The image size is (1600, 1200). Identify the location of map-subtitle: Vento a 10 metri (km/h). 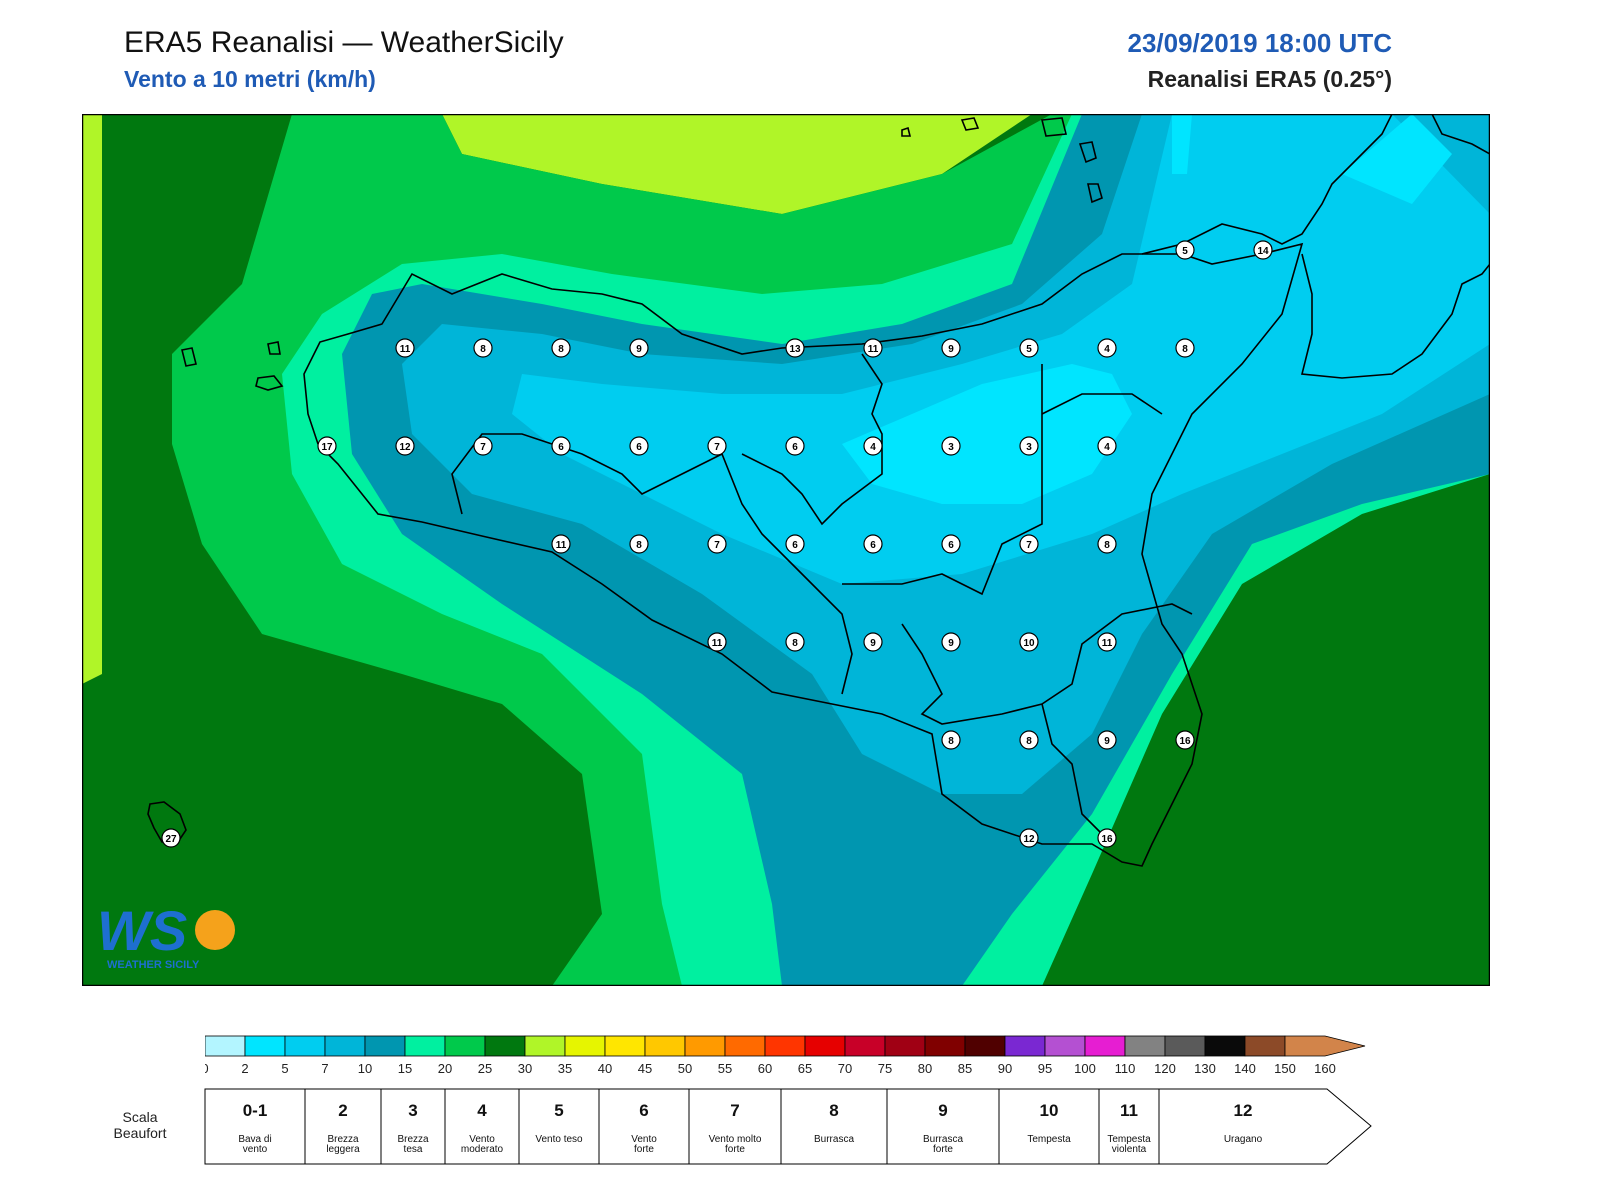
(250, 79).